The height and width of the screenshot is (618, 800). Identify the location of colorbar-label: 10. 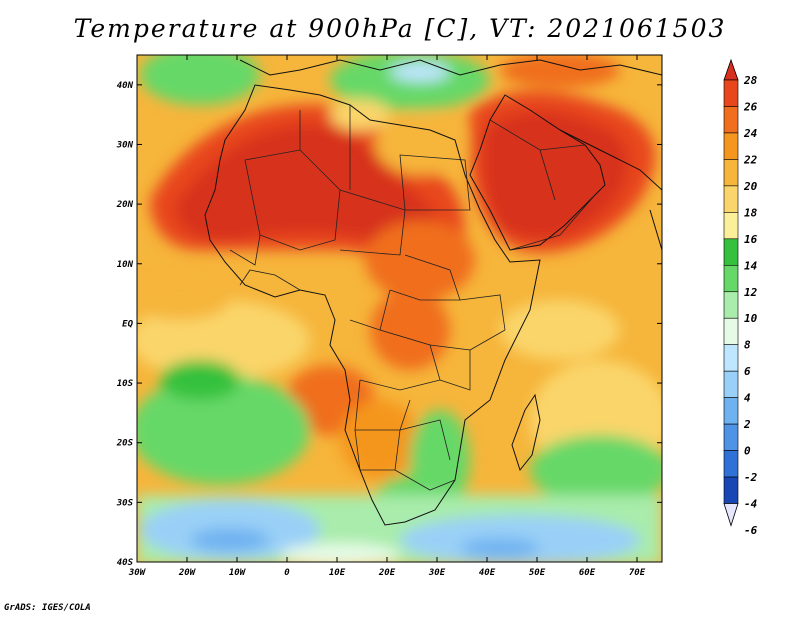
(751, 318).